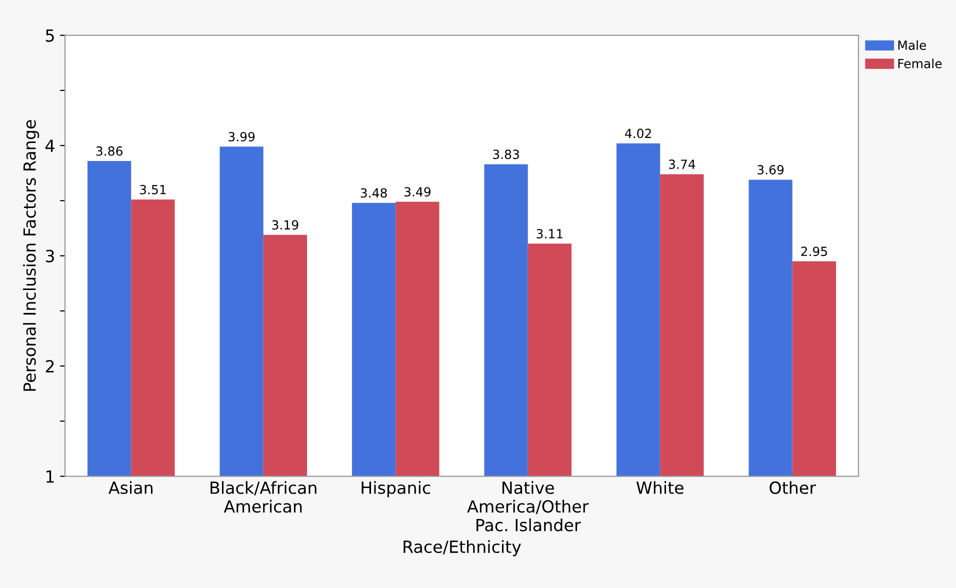  What do you see at coordinates (417, 192) in the screenshot?
I see `data-label: 3.49` at bounding box center [417, 192].